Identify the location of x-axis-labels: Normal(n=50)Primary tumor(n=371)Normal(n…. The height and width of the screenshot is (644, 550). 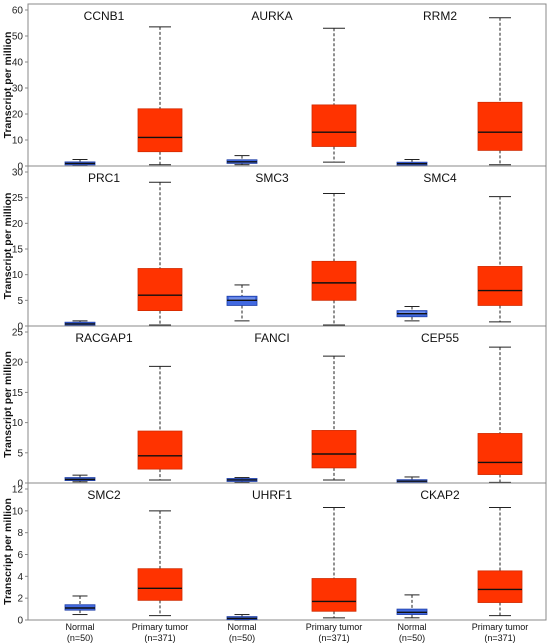
(296, 632).